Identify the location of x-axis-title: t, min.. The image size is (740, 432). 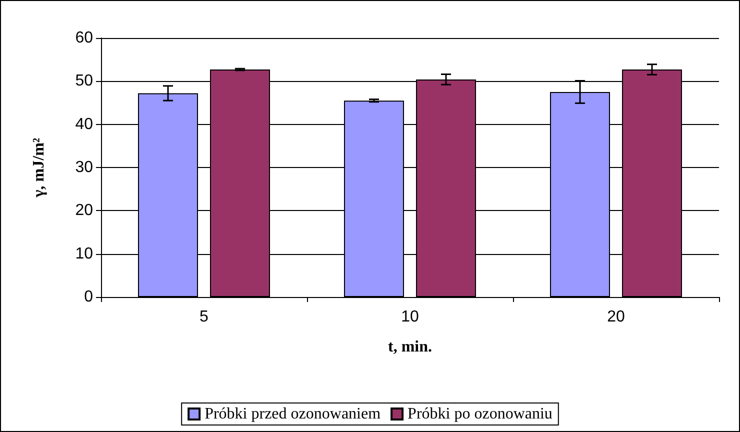
(410, 347).